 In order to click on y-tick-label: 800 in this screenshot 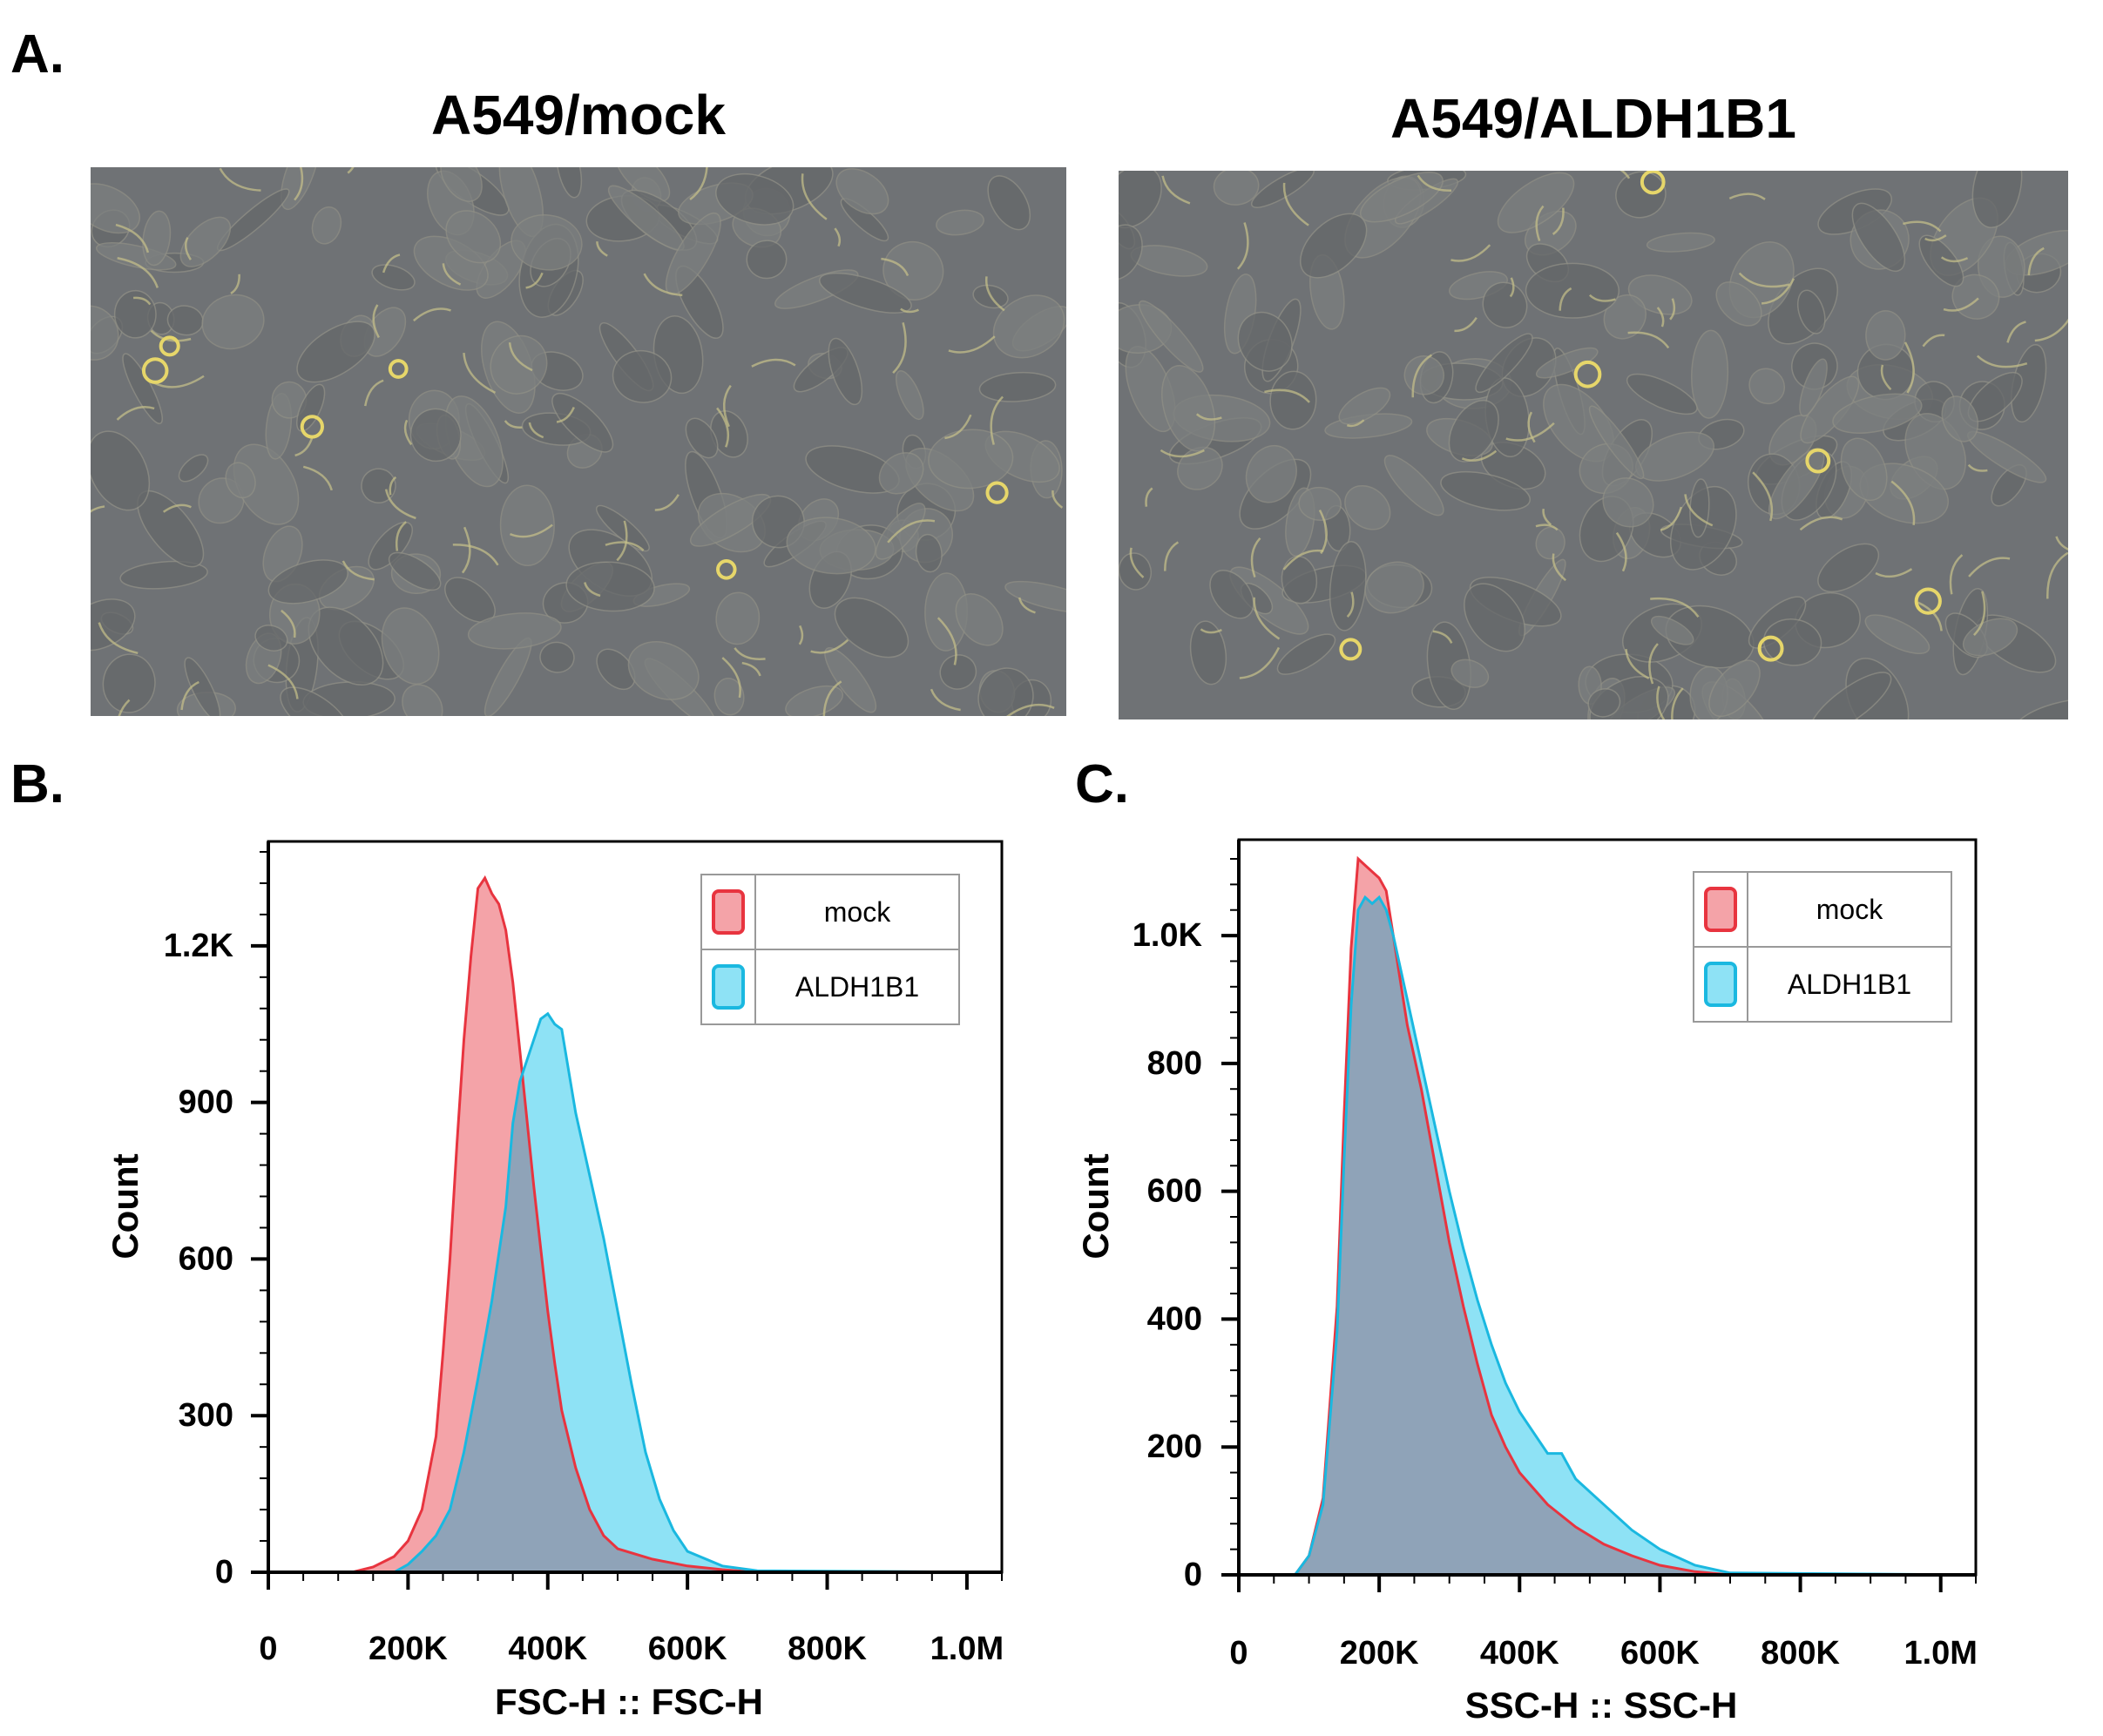, I will do `click(1174, 1063)`.